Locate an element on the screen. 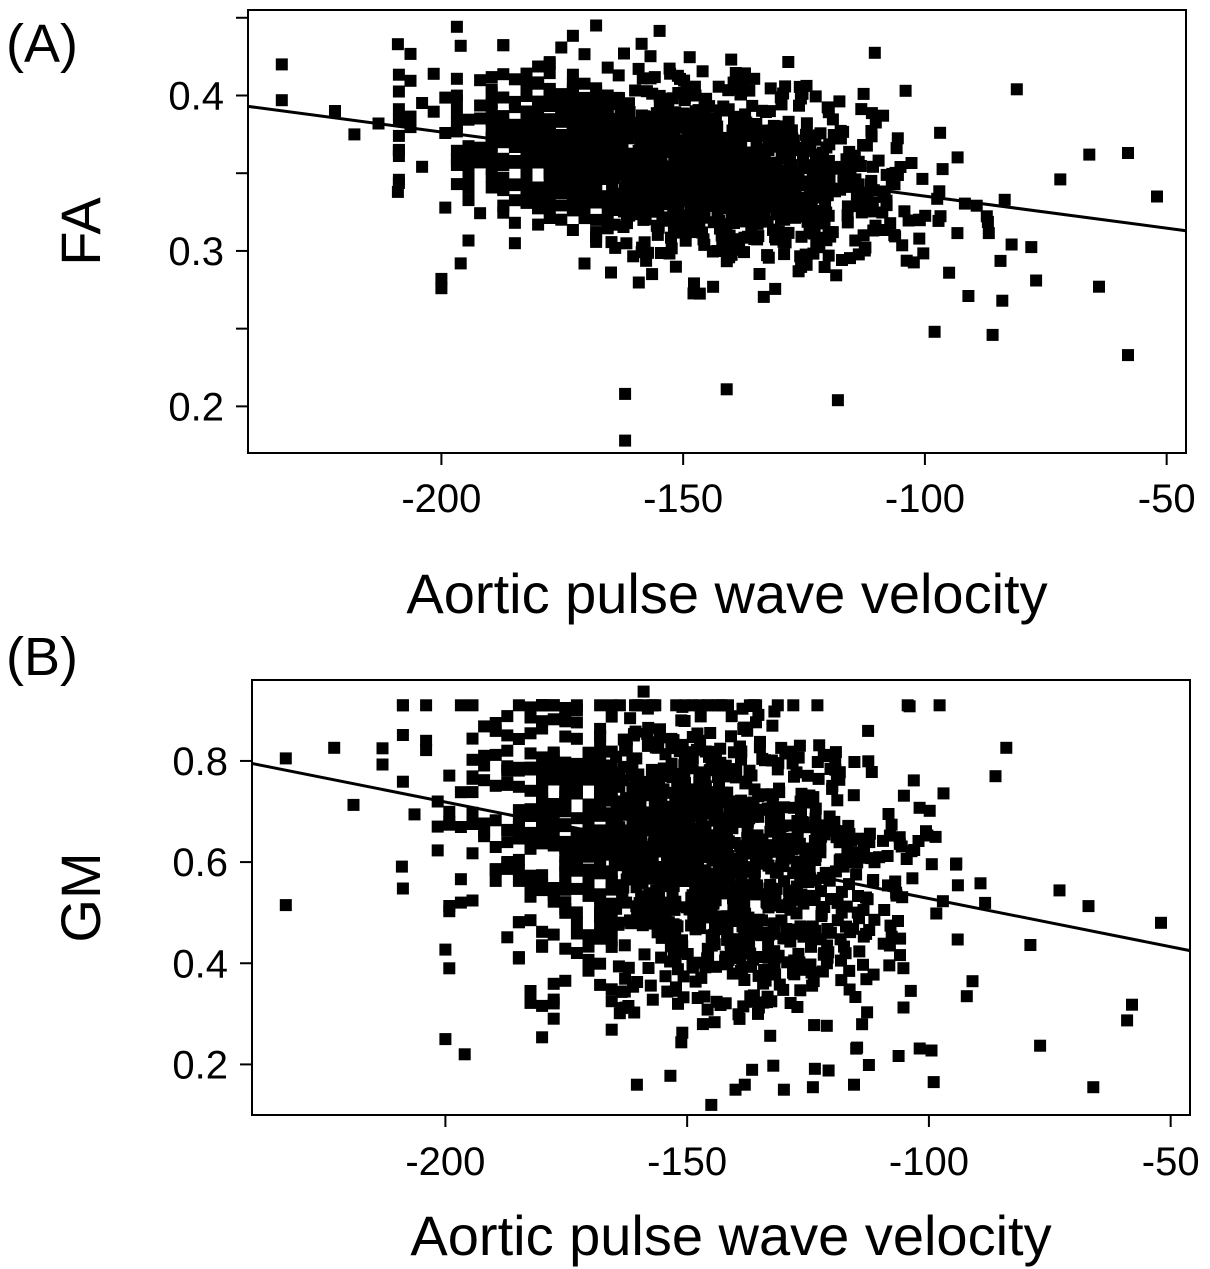  x-tick-label: -150 is located at coordinates (683, 499).